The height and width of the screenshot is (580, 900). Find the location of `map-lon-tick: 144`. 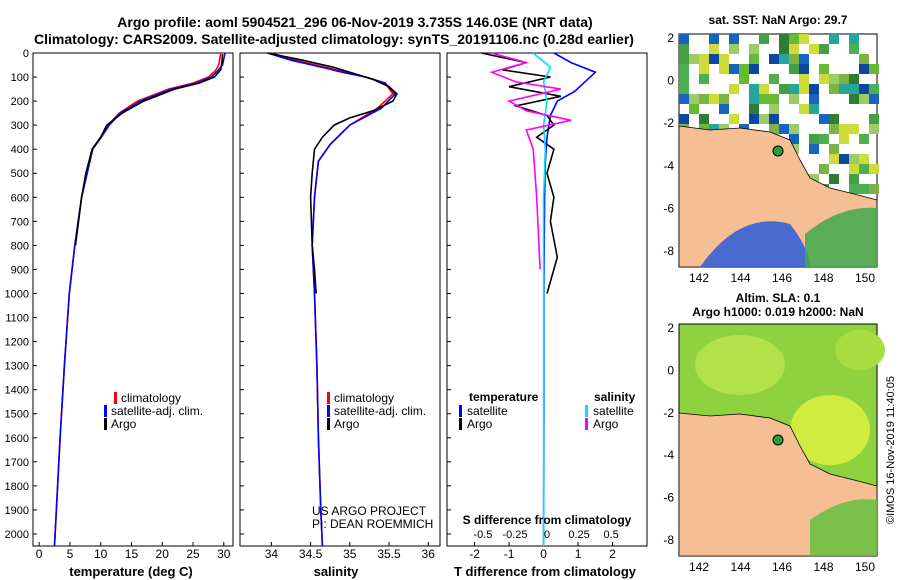

map-lon-tick: 144 is located at coordinates (740, 278).